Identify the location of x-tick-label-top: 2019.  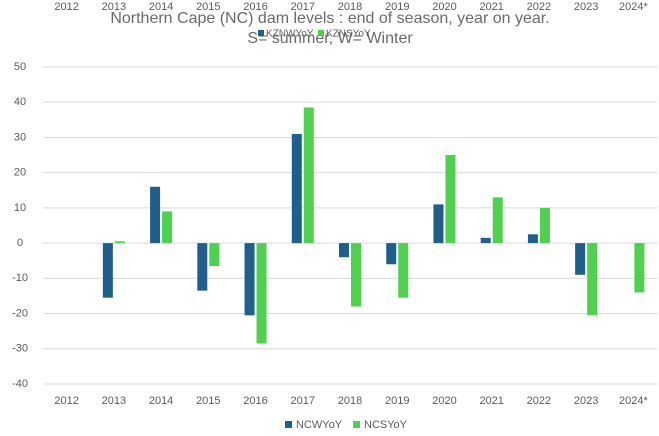
(397, 7).